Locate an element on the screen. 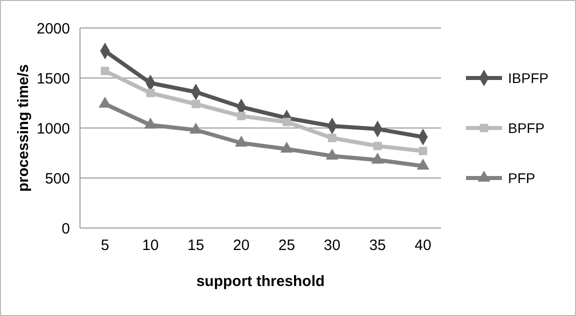 The width and height of the screenshot is (576, 316). x-tick-label: 30 is located at coordinates (332, 245).